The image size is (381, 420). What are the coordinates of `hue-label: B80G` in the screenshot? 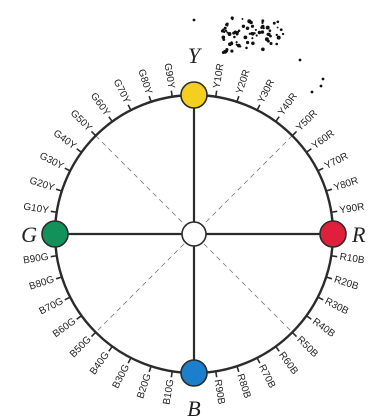 It's located at (42, 283).